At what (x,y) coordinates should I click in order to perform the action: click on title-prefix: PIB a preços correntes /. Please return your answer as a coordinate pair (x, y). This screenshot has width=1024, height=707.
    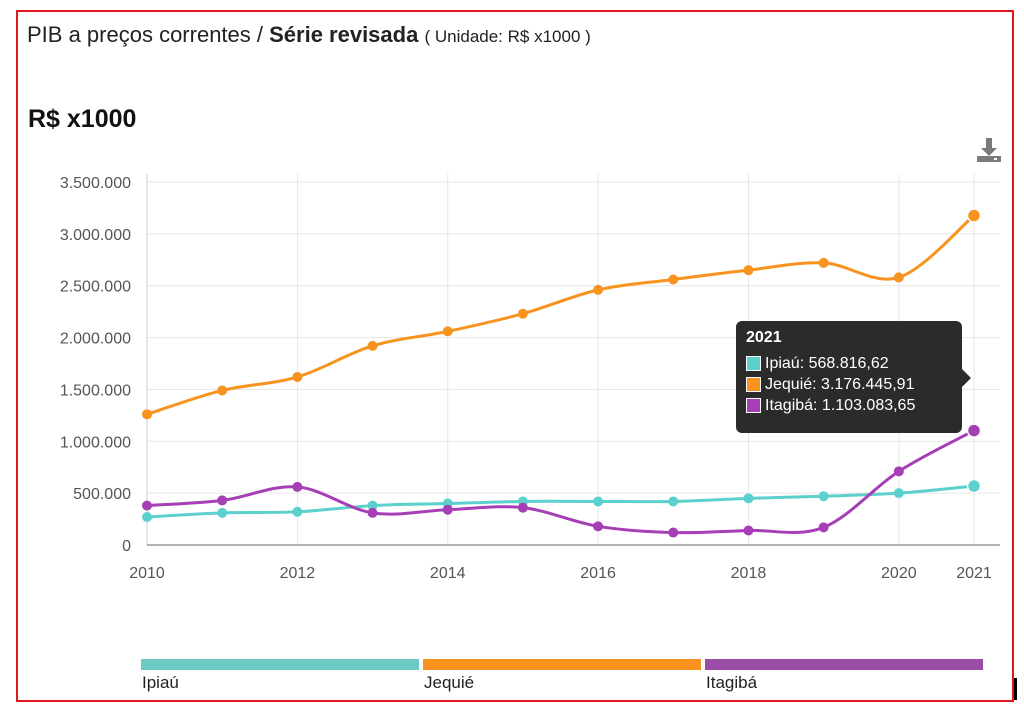
    Looking at the image, I should click on (148, 34).